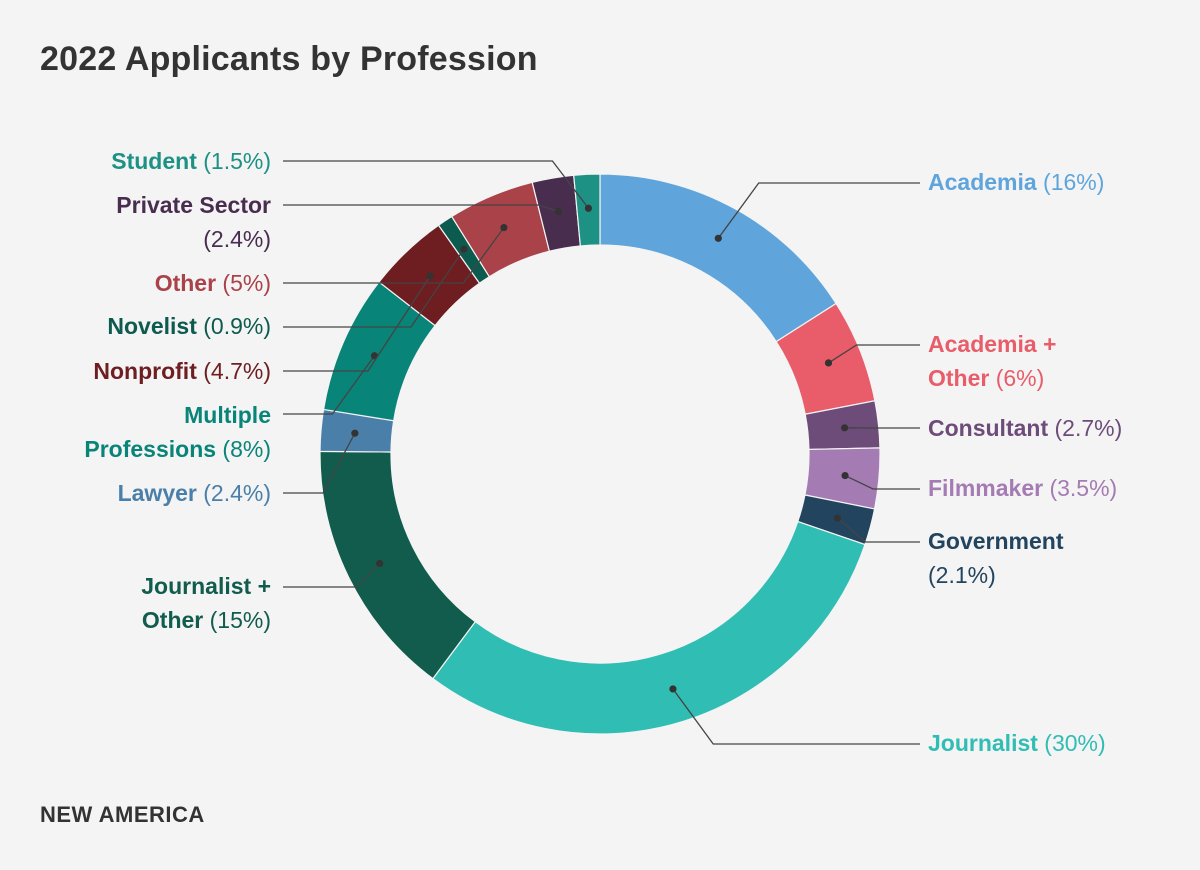  What do you see at coordinates (588, 208) in the screenshot?
I see `leader-dot-student` at bounding box center [588, 208].